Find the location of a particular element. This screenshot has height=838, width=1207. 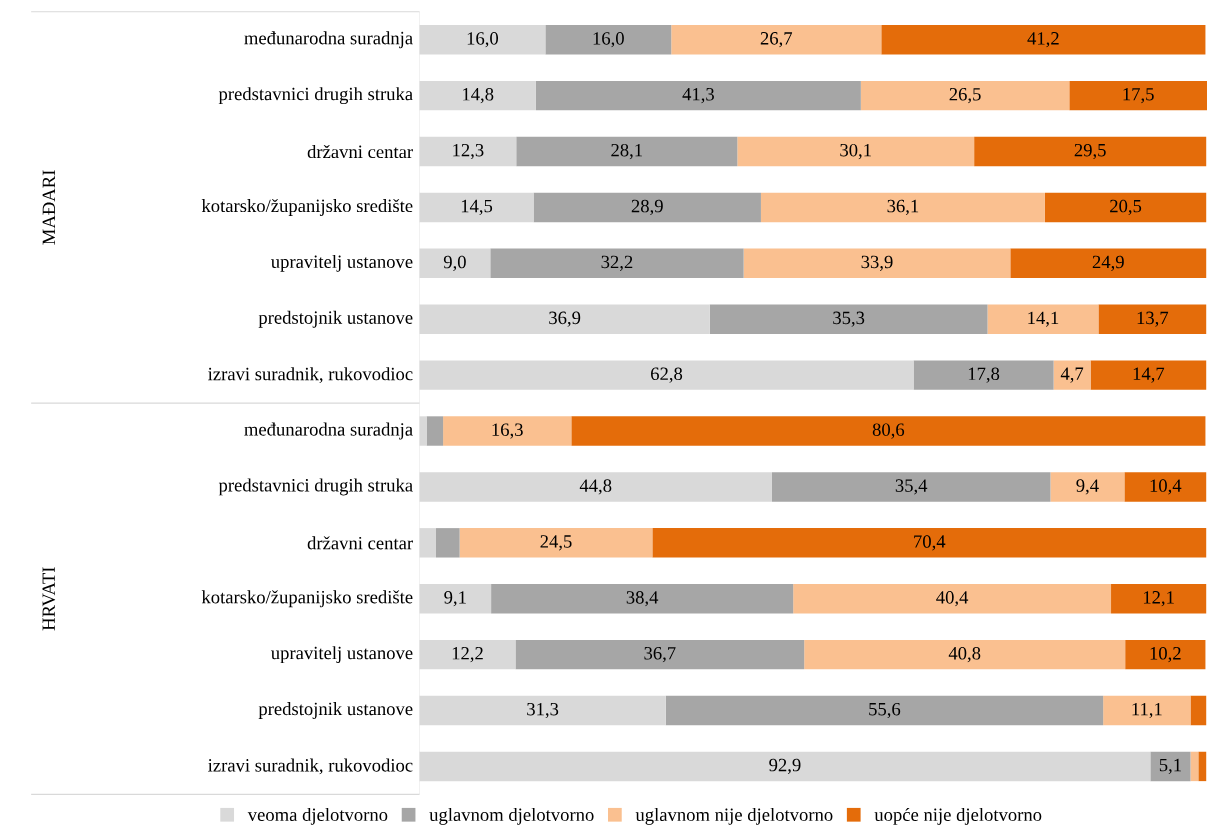

data-label: 16,3 is located at coordinates (507, 431).